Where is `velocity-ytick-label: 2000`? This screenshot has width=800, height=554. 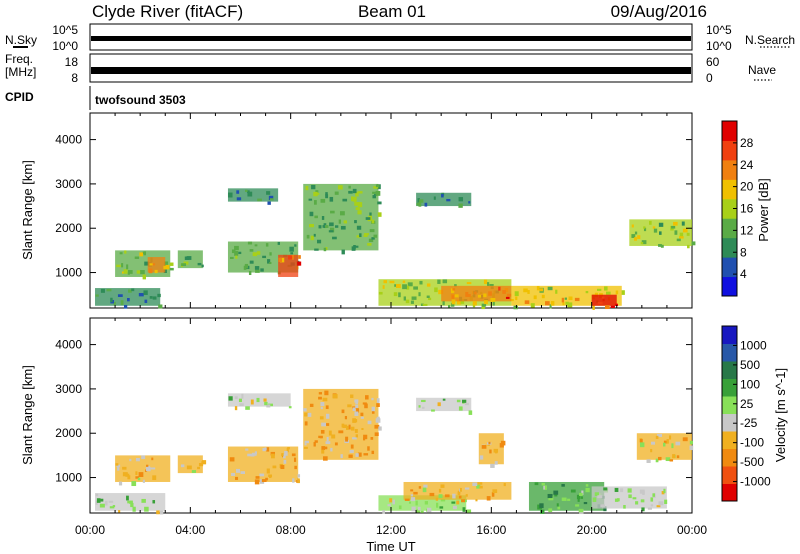 velocity-ytick-label: 2000 is located at coordinates (68, 433).